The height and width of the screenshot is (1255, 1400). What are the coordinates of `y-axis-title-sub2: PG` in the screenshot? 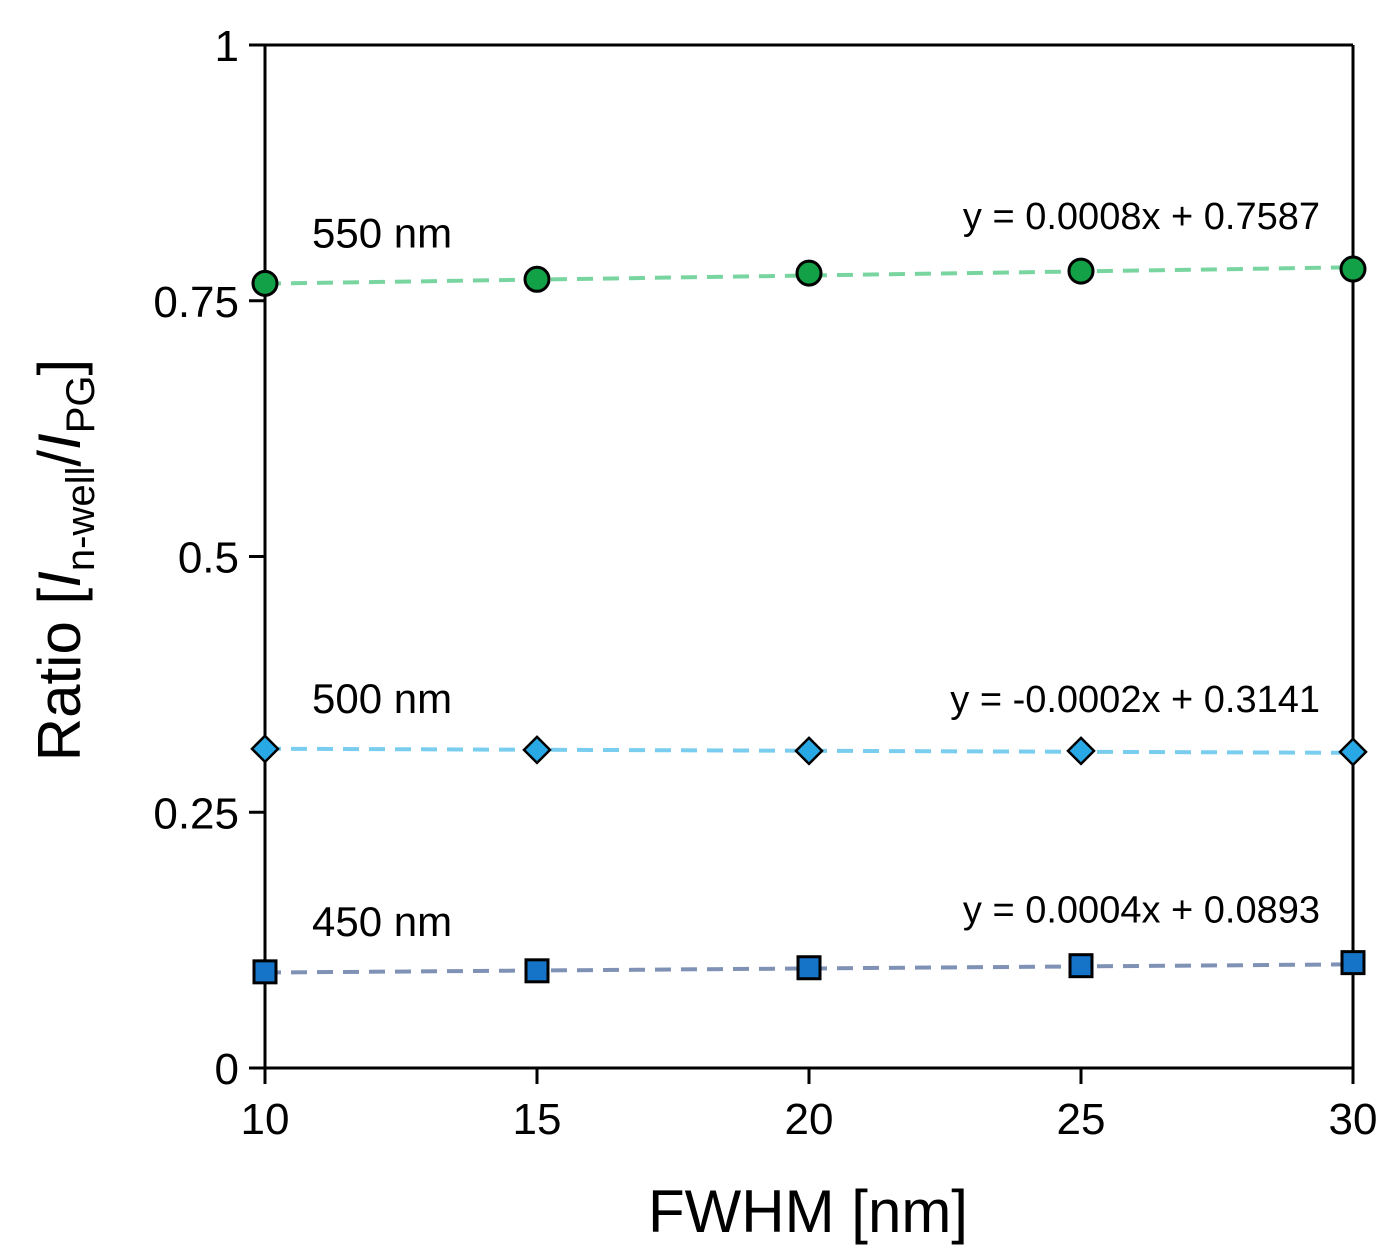 It's located at (81, 404).